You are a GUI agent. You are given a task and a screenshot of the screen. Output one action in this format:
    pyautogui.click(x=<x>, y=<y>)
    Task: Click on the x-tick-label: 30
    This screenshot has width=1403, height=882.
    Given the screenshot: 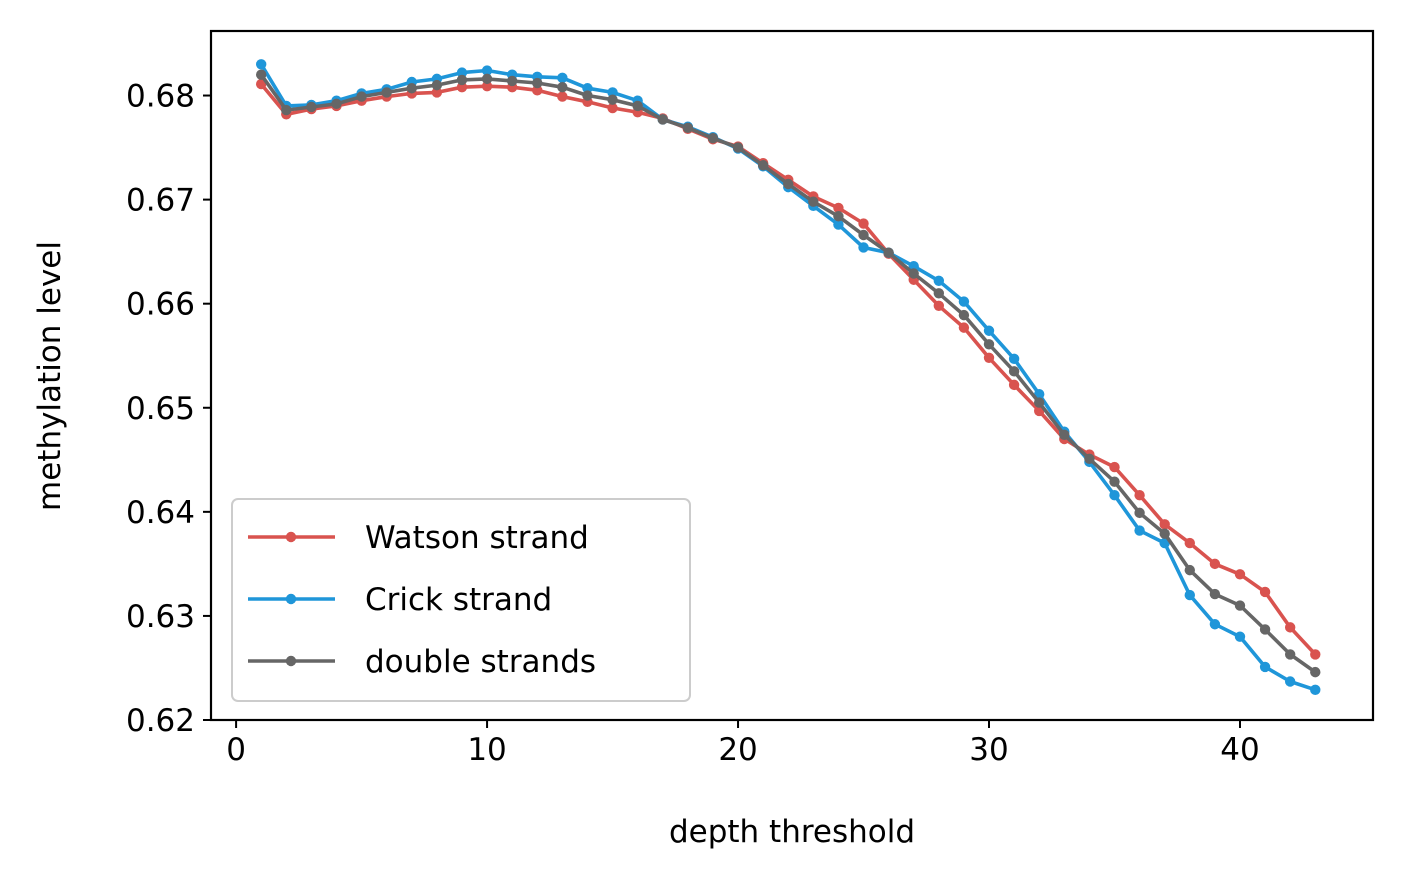 What is the action you would take?
    pyautogui.click(x=988, y=750)
    